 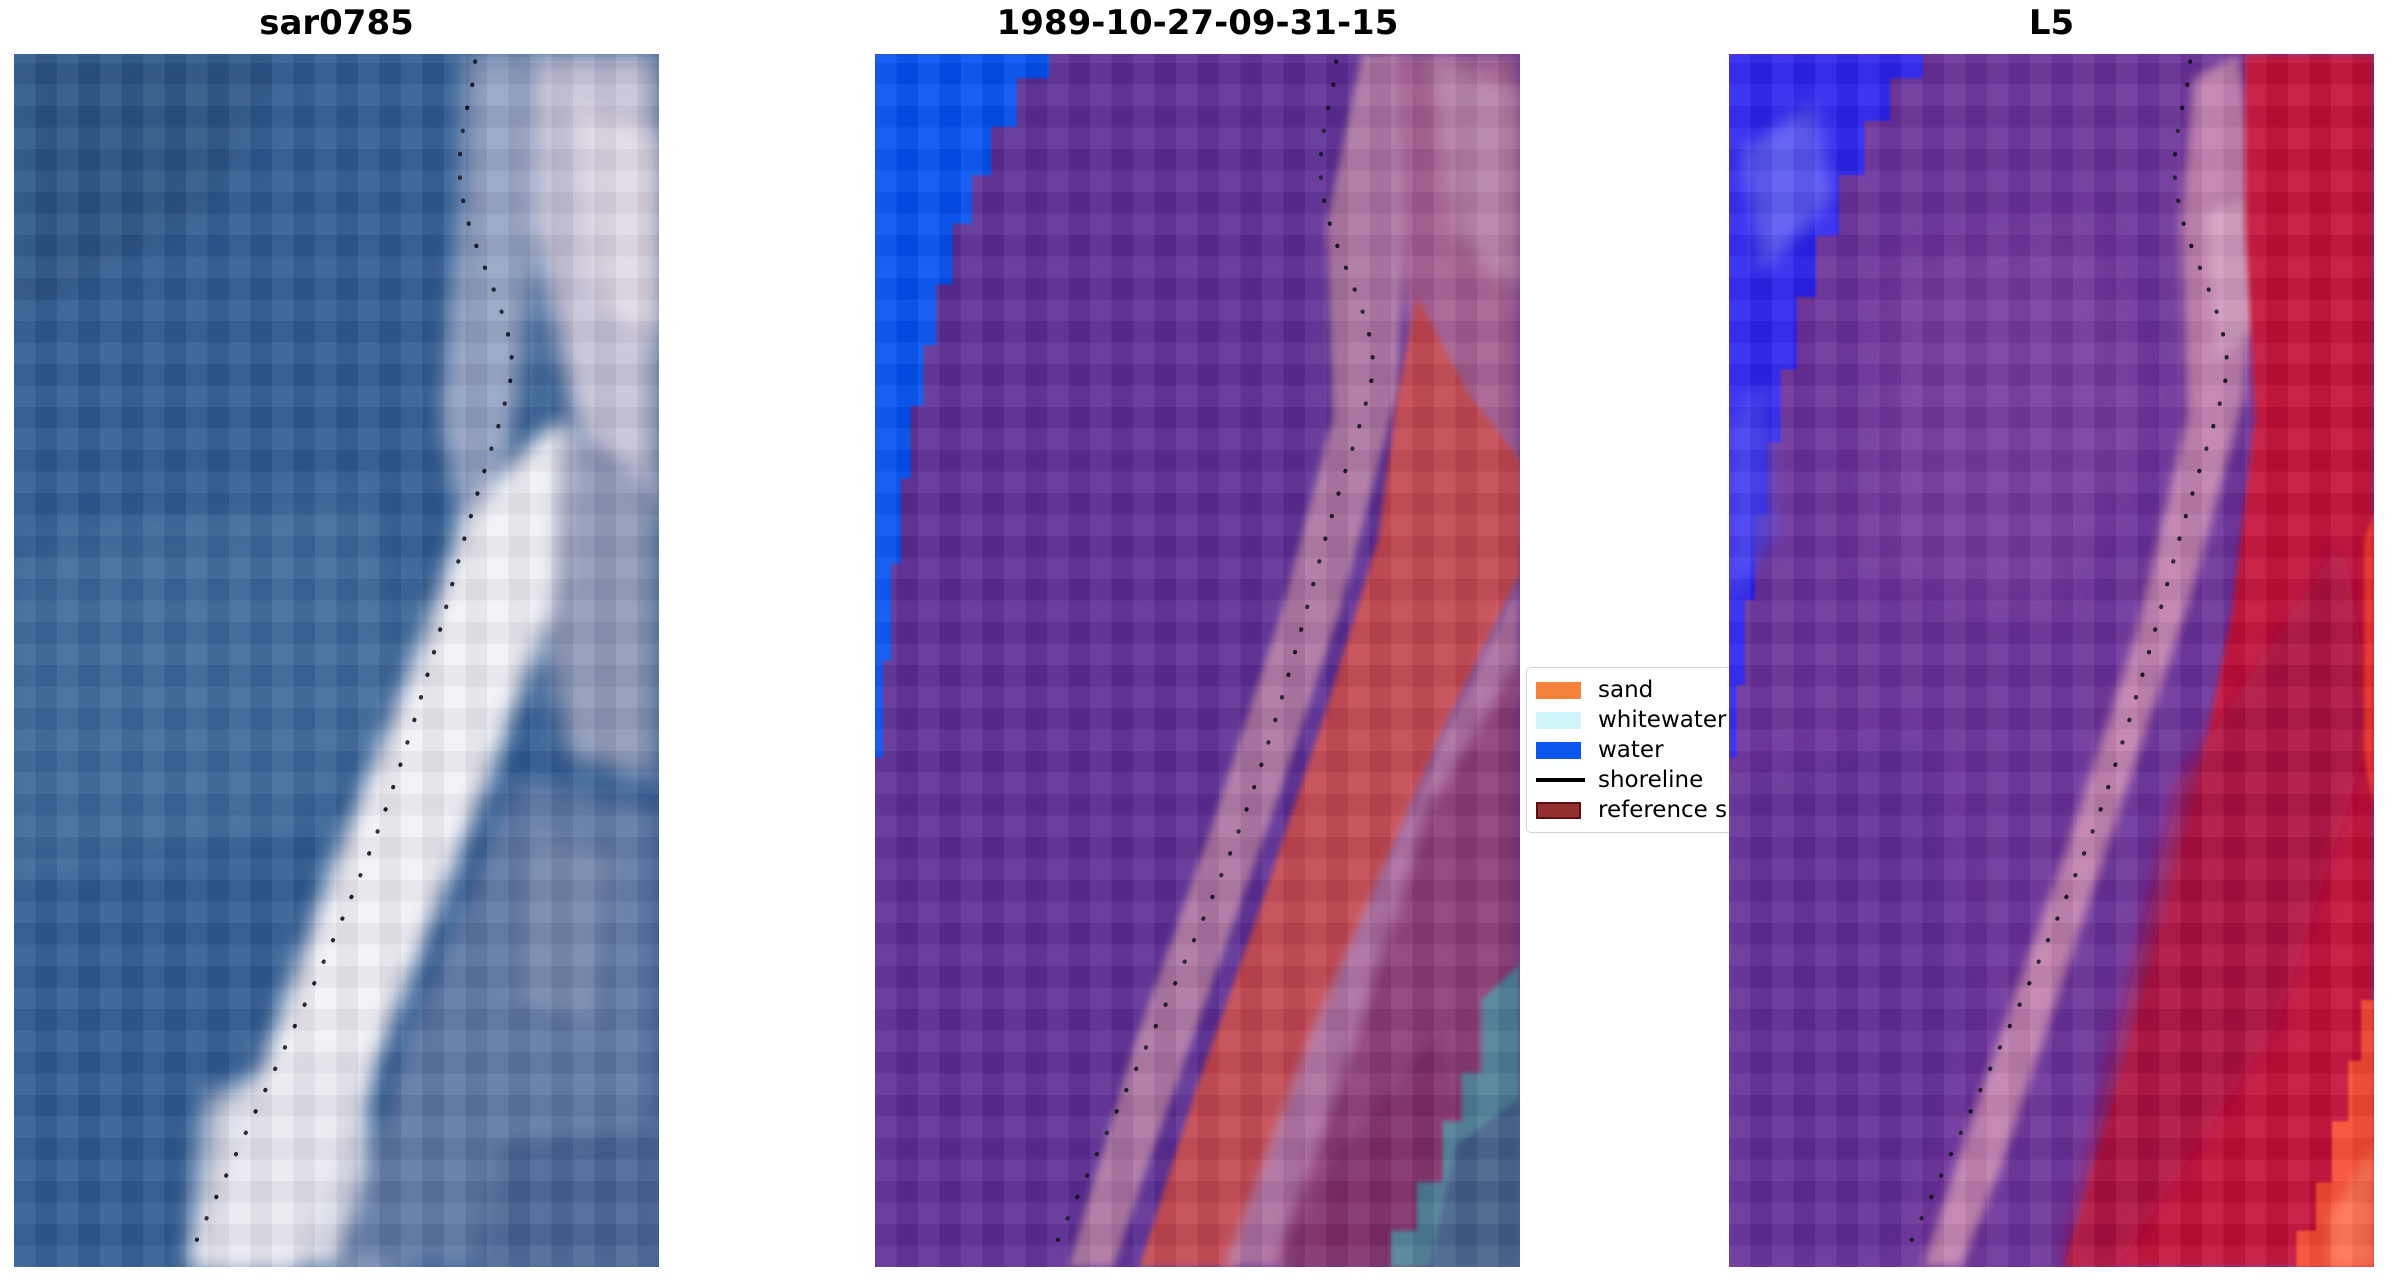 What do you see at coordinates (962, 406) in the screenshot?
I see `region-water-wedge` at bounding box center [962, 406].